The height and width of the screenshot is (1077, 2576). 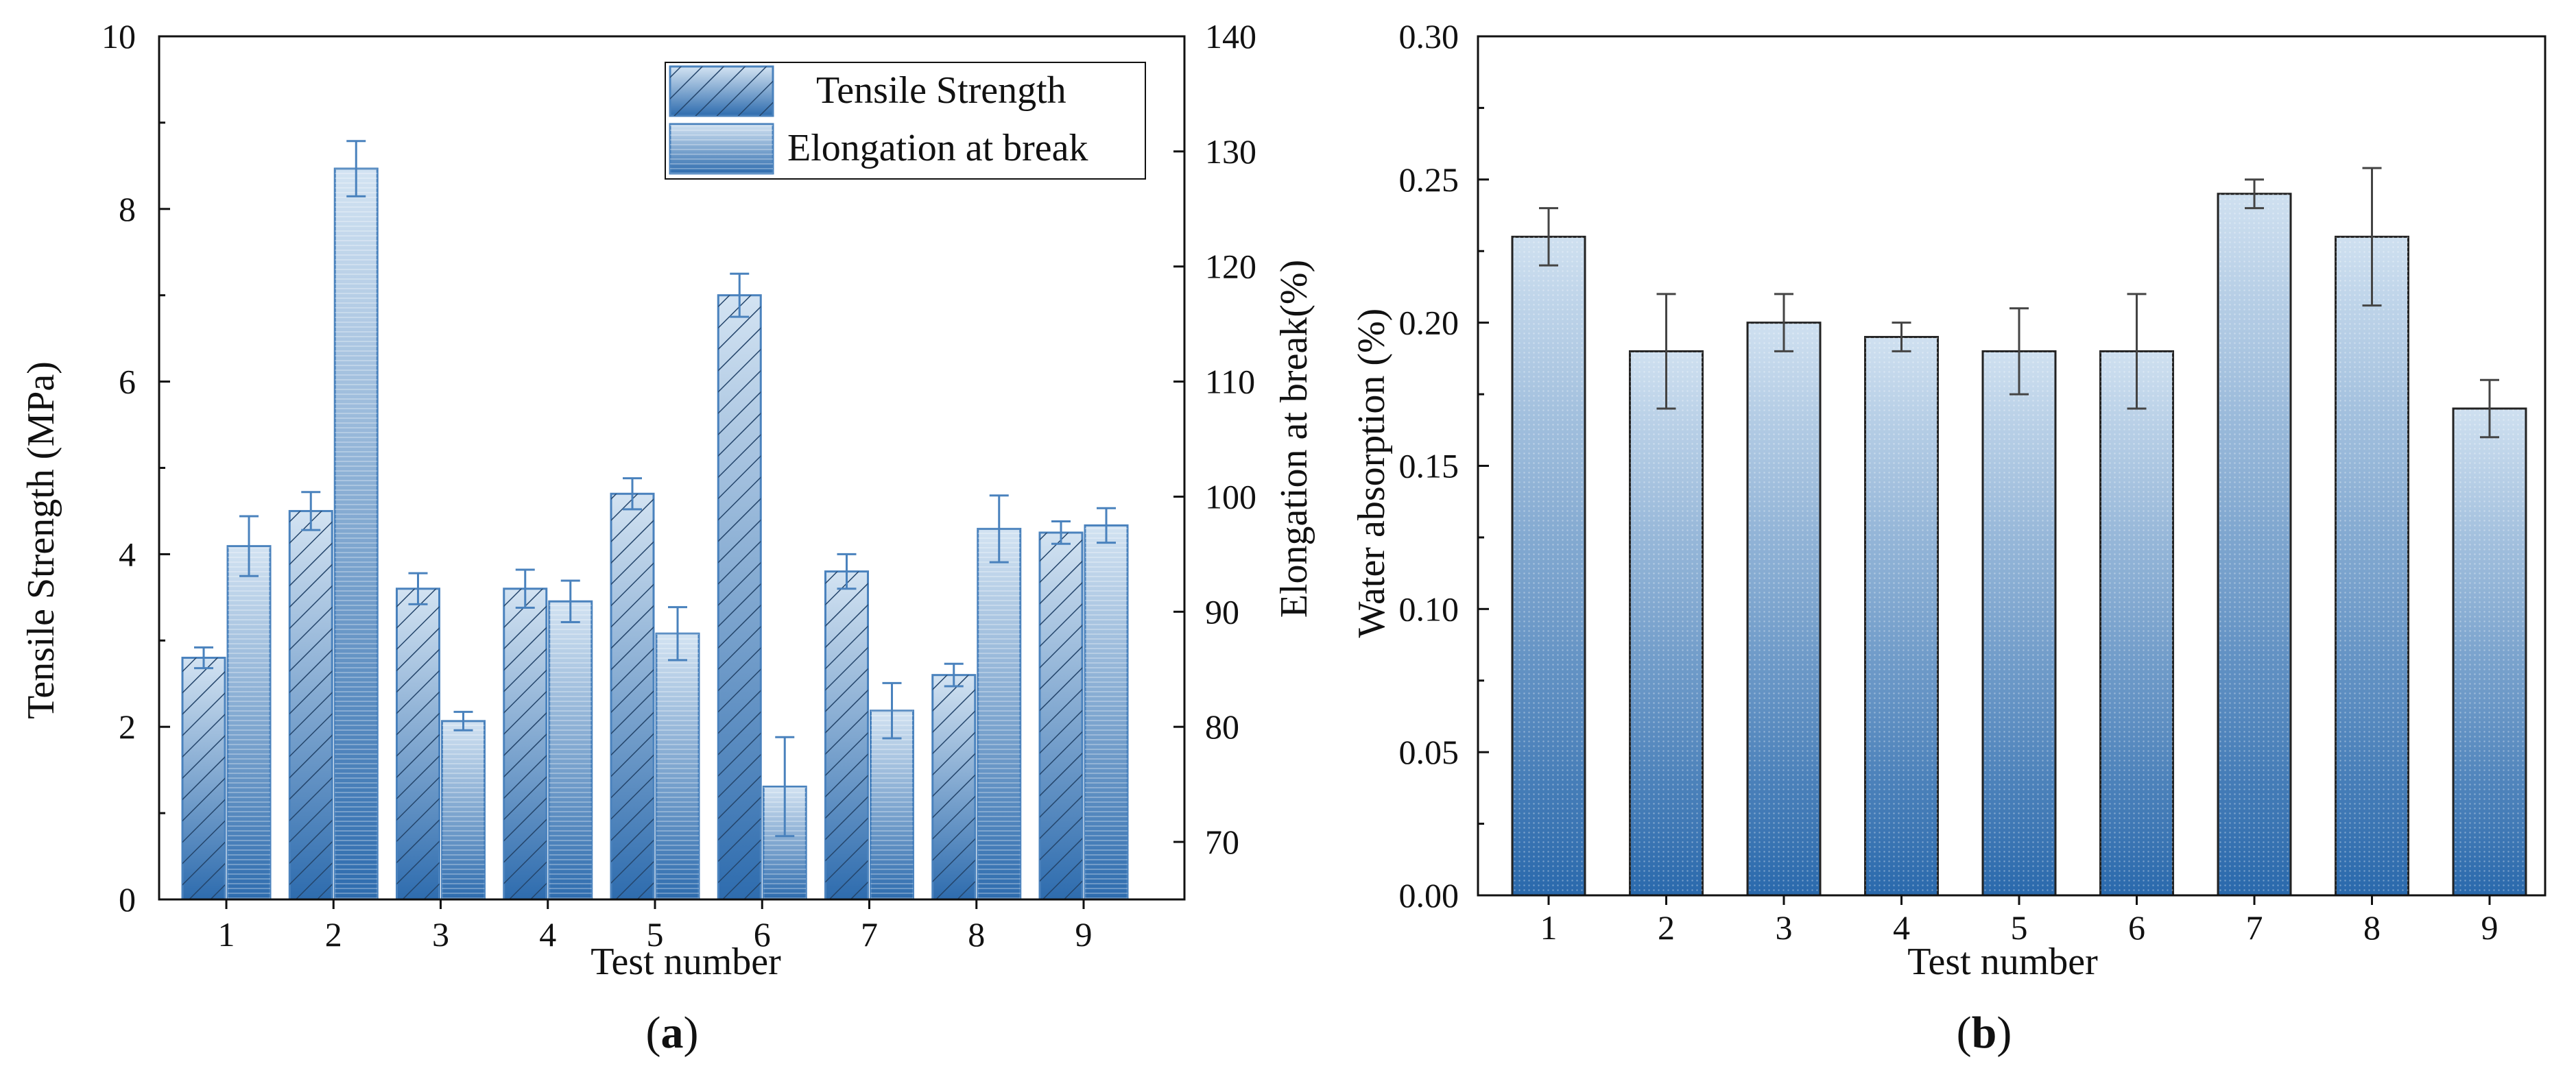 What do you see at coordinates (1429, 323) in the screenshot?
I see `b-y-tick-label-0.20: 0.20` at bounding box center [1429, 323].